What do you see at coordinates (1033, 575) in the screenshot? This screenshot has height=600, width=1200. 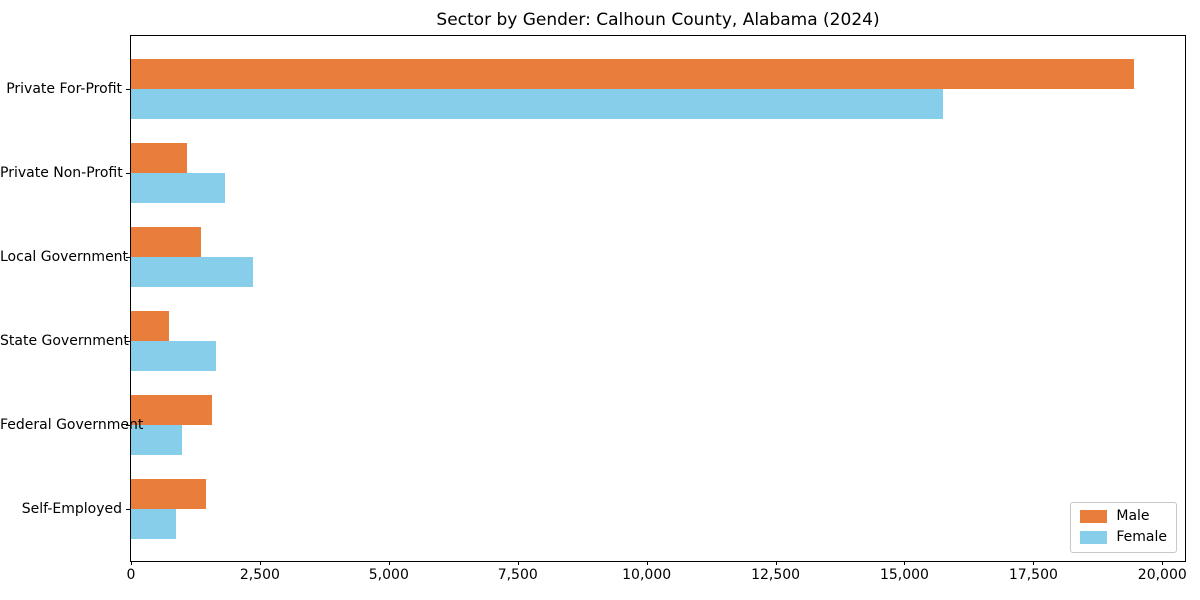 I see `x-tick-label: 17,500` at bounding box center [1033, 575].